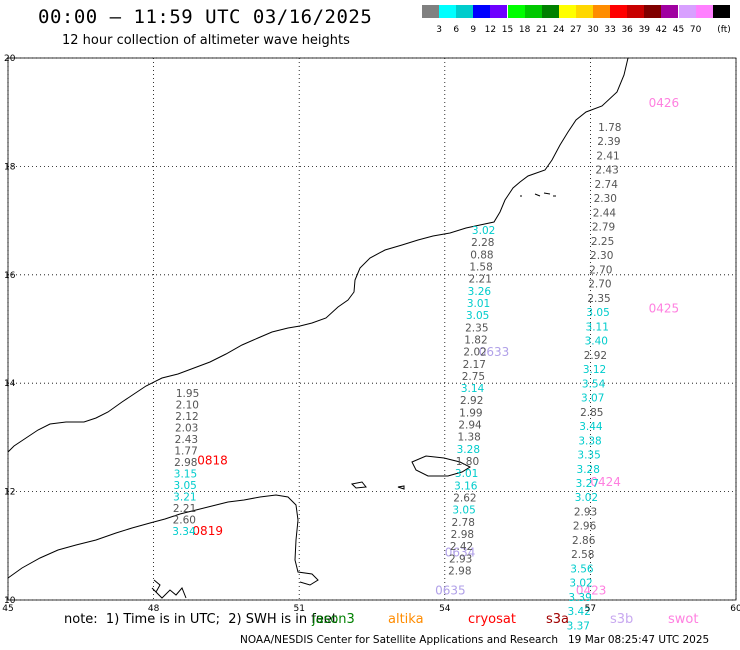  What do you see at coordinates (474, 353) in the screenshot?
I see `wave-height-value: 2.02` at bounding box center [474, 353].